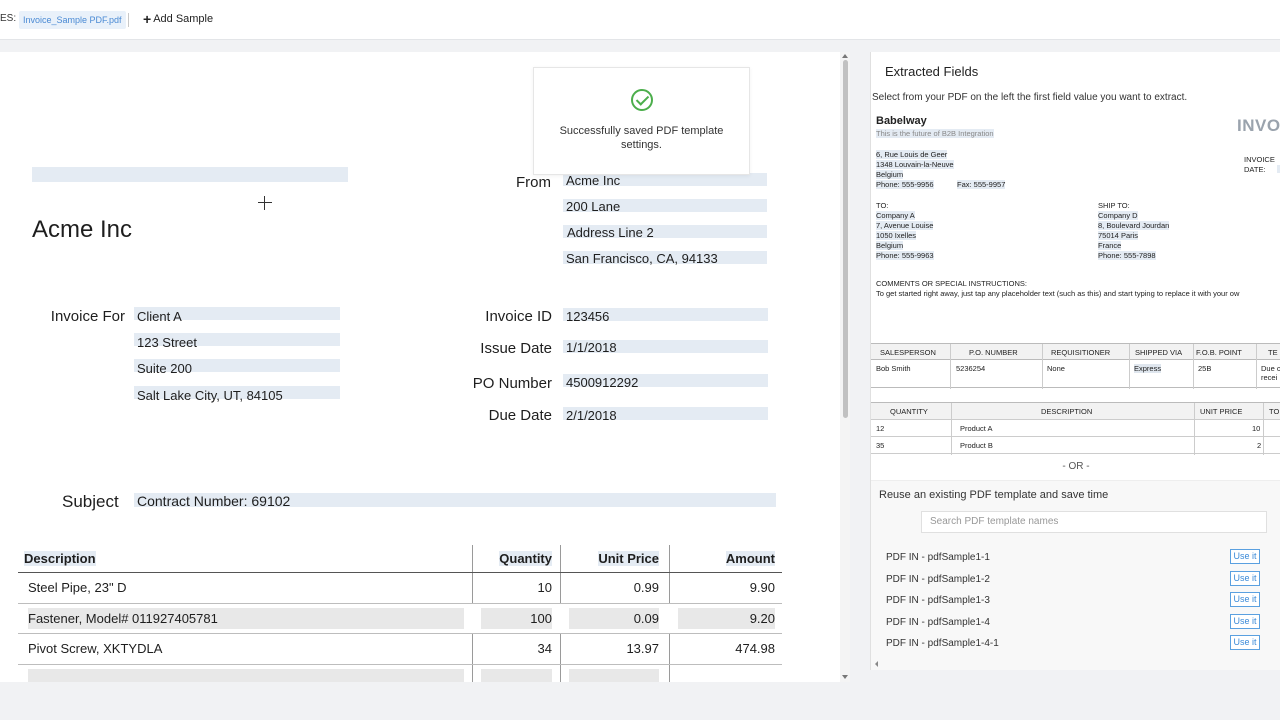  I want to click on preview-to-label: TO:, so click(882, 205).